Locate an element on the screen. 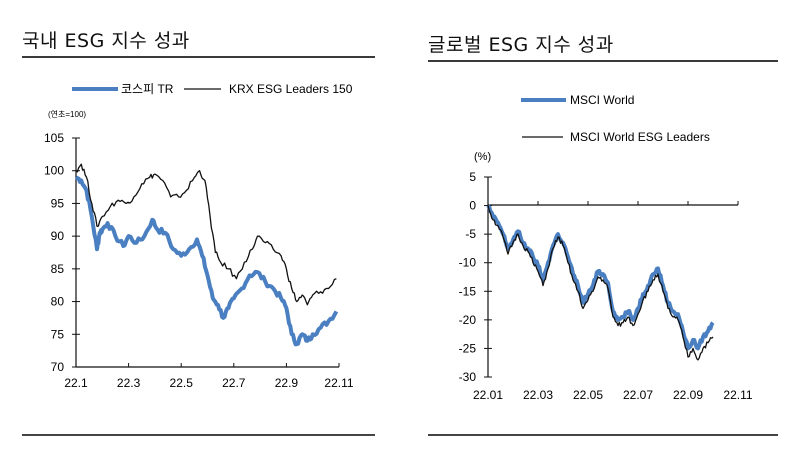 Image resolution: width=800 pixels, height=457 pixels. y-tick-label: -15 is located at coordinates (468, 291).